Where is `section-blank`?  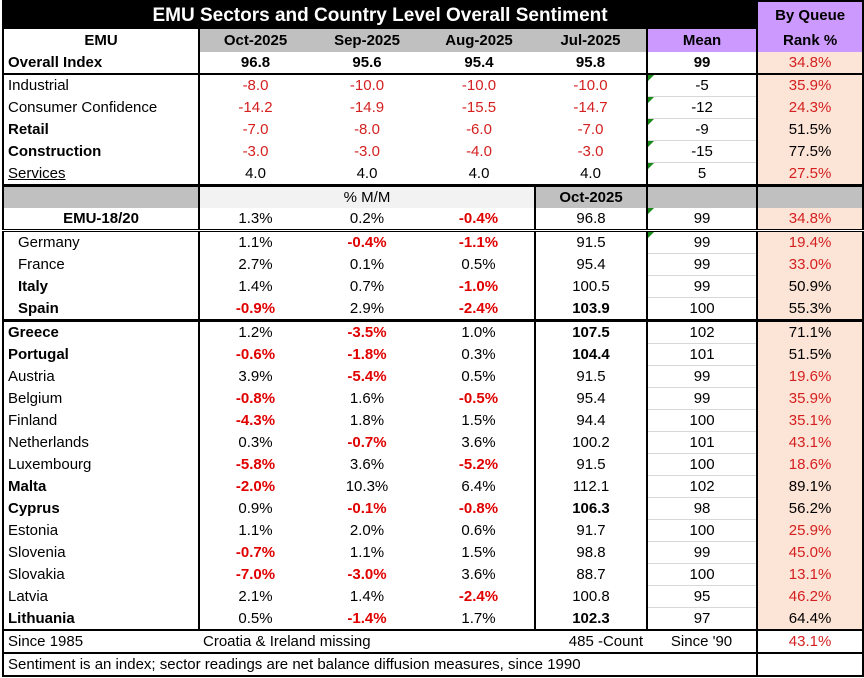 section-blank is located at coordinates (701, 196).